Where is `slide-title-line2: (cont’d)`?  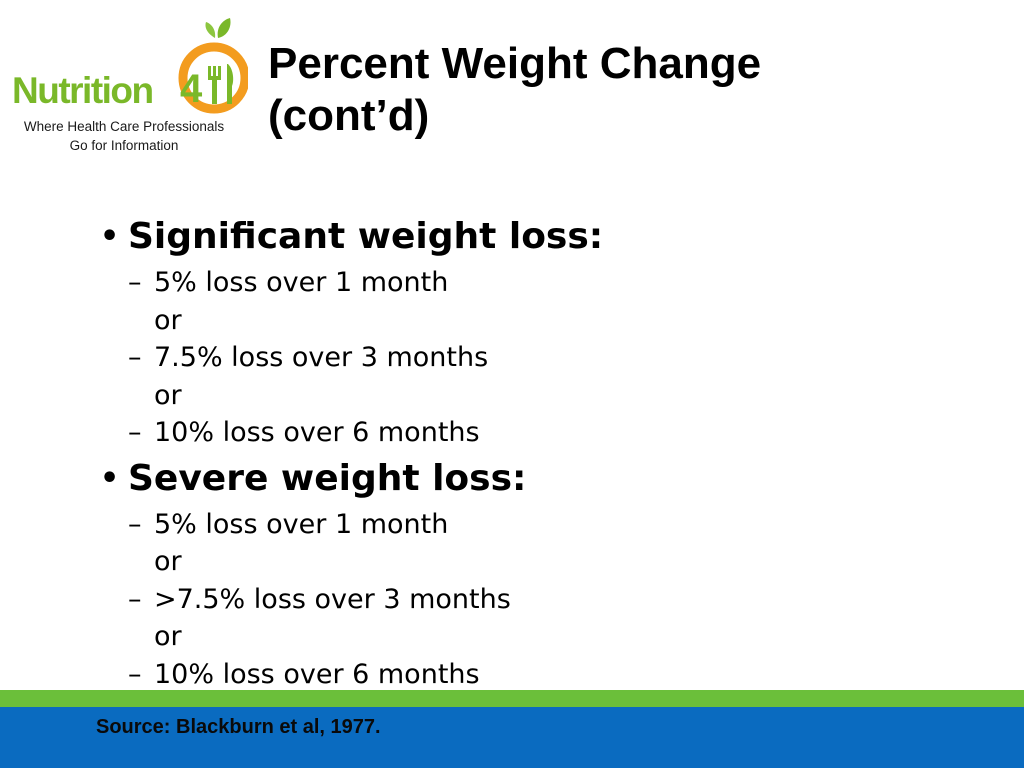 slide-title-line2: (cont’d) is located at coordinates (349, 115).